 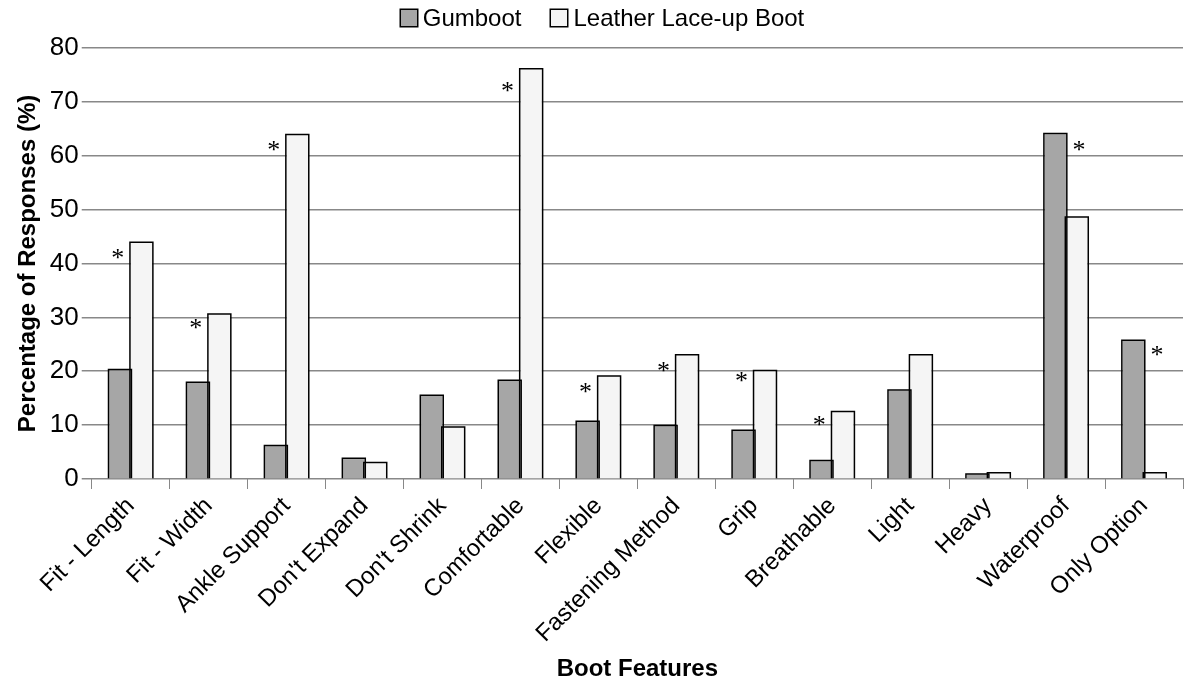 I want to click on y-axis-title: Percentage of Responses (%), so click(x=27, y=263).